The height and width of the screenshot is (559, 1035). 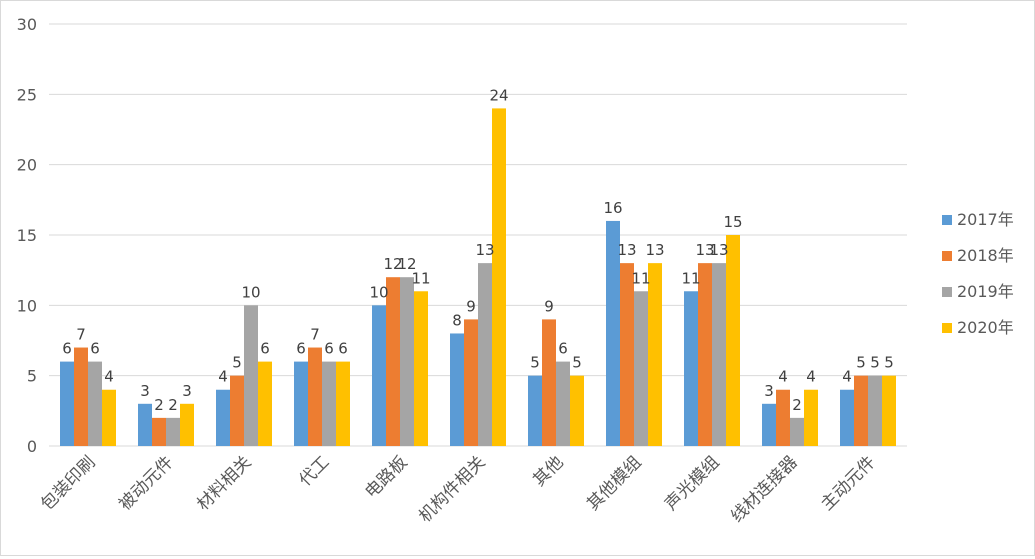 What do you see at coordinates (692, 483) in the screenshot?
I see `x-tick-label: 声光模组` at bounding box center [692, 483].